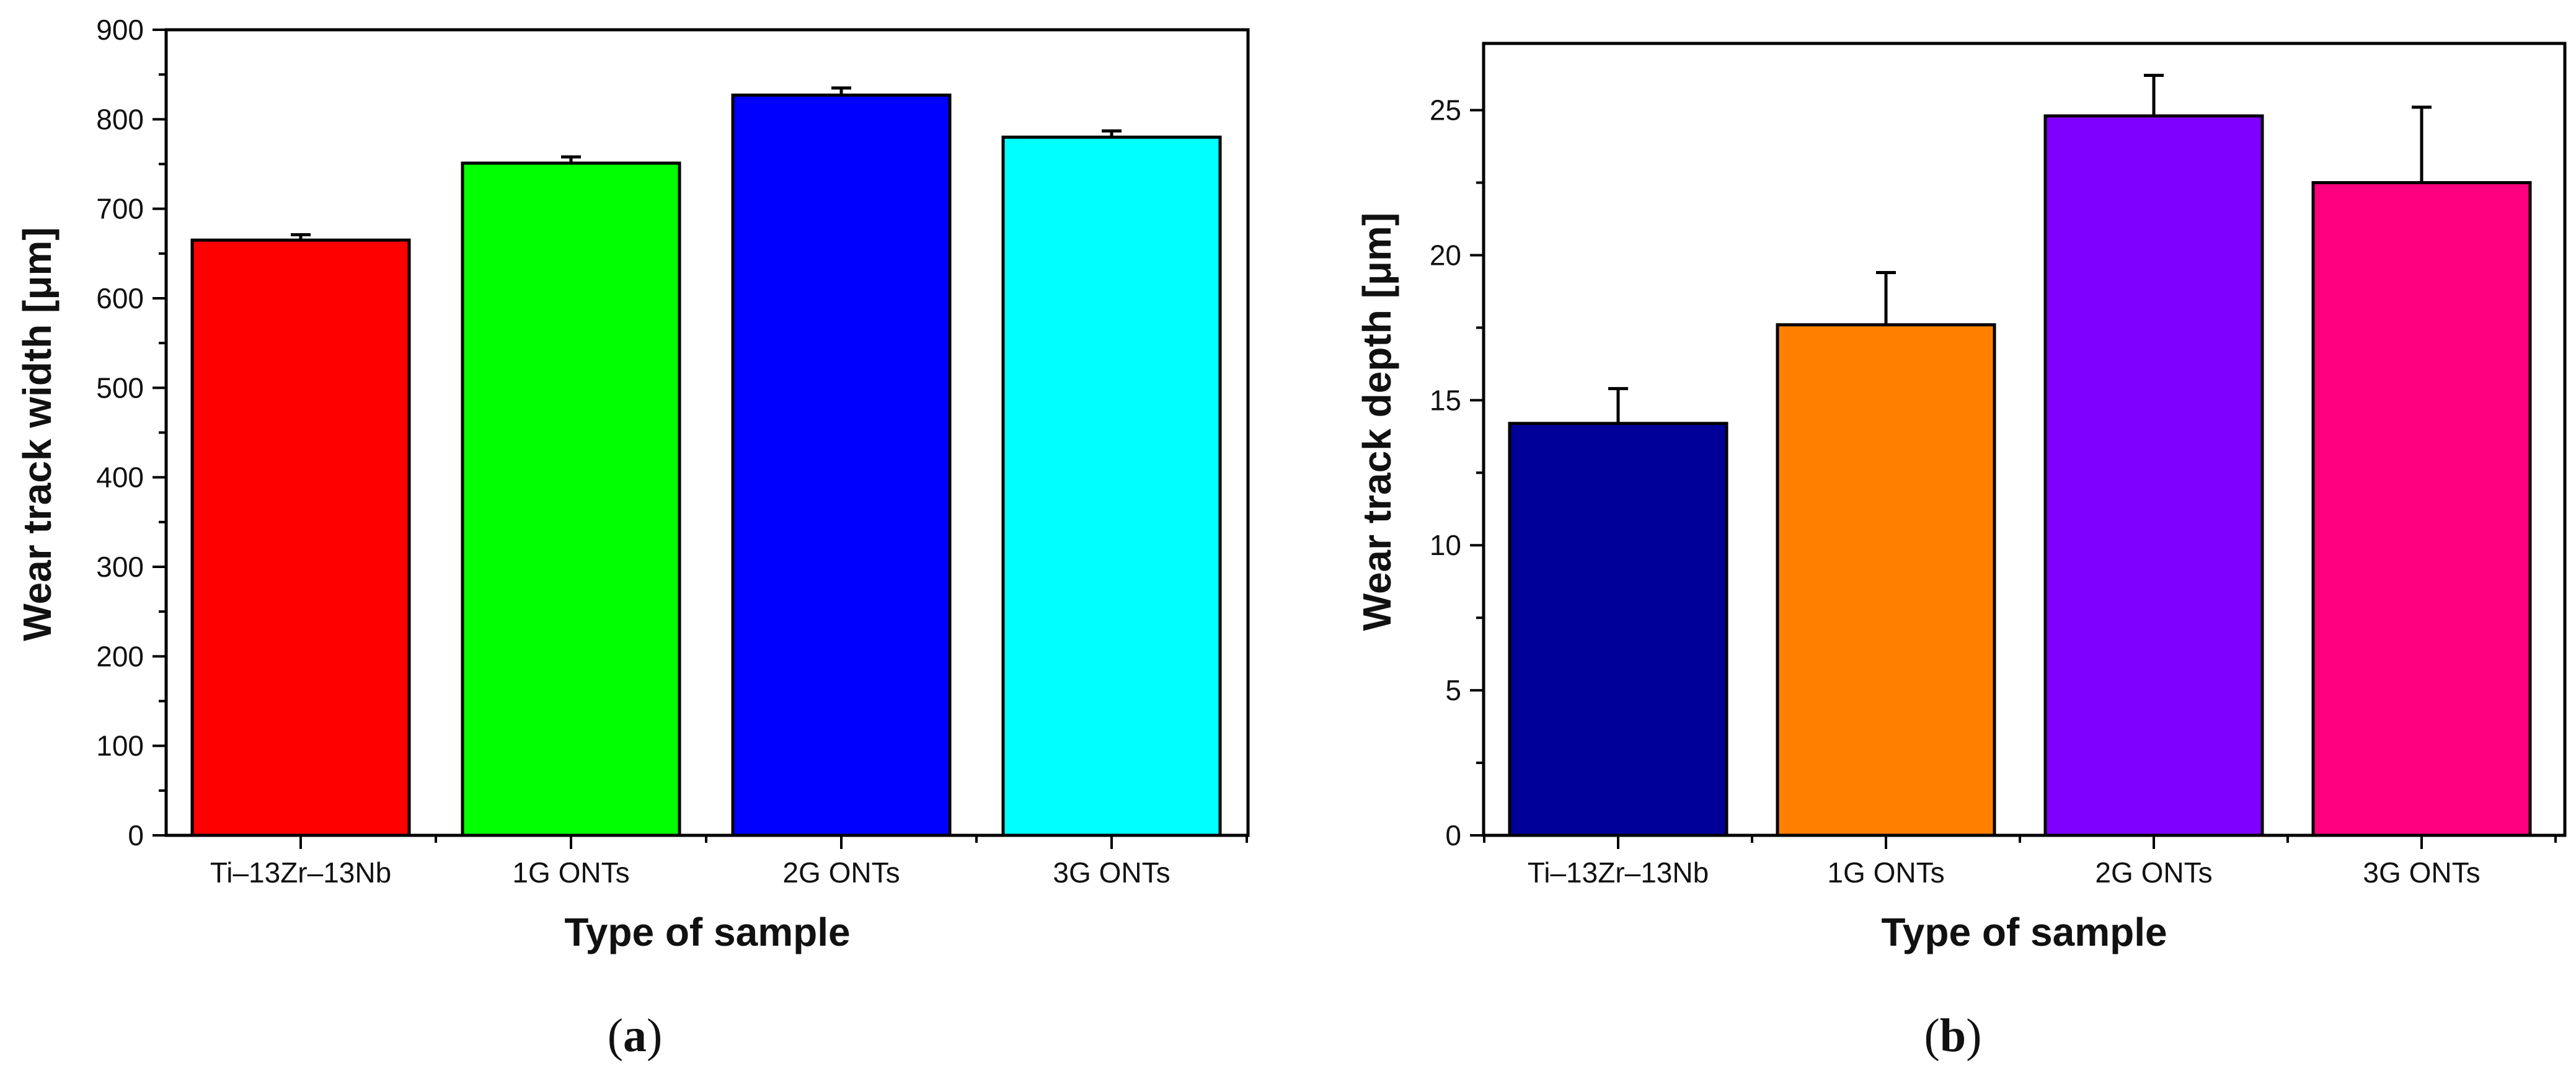 Image resolution: width=2576 pixels, height=1071 pixels. I want to click on chart-b-ytick-label-3: 15, so click(1445, 400).